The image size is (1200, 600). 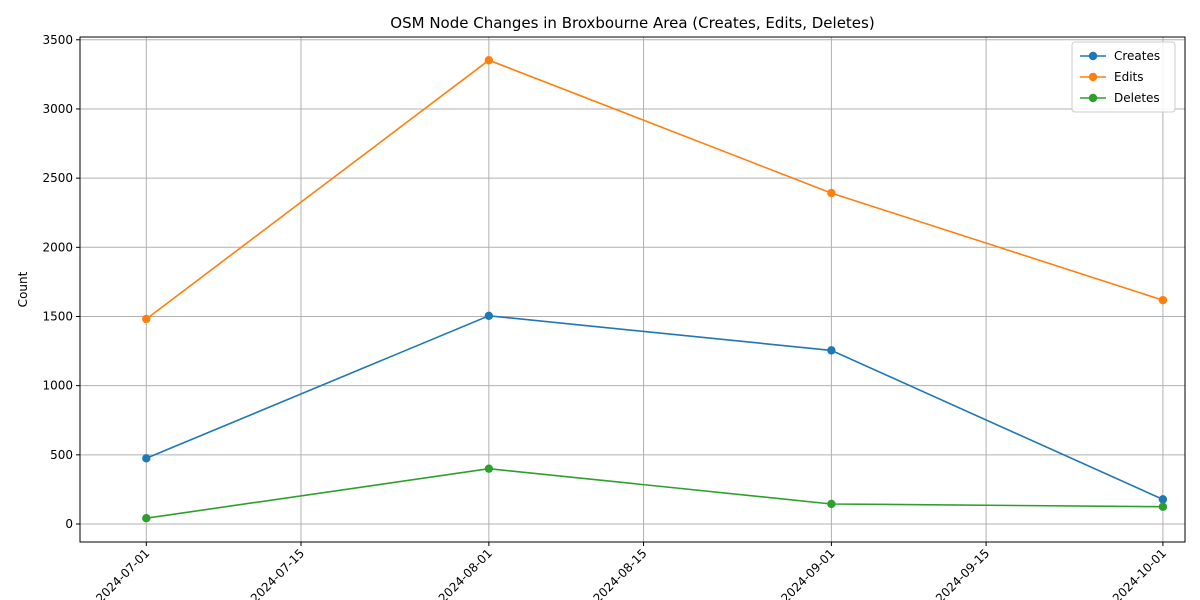 What do you see at coordinates (1093, 98) in the screenshot?
I see `legend-marker-deletes` at bounding box center [1093, 98].